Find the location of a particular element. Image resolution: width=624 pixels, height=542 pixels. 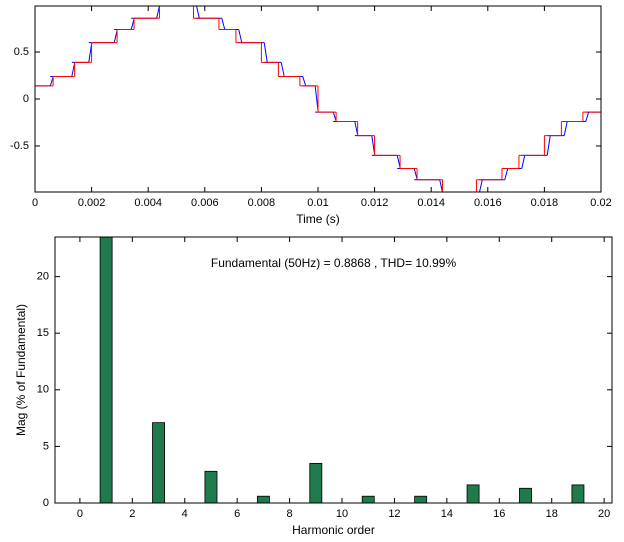

y-tick-label: 5 is located at coordinates (46, 446).